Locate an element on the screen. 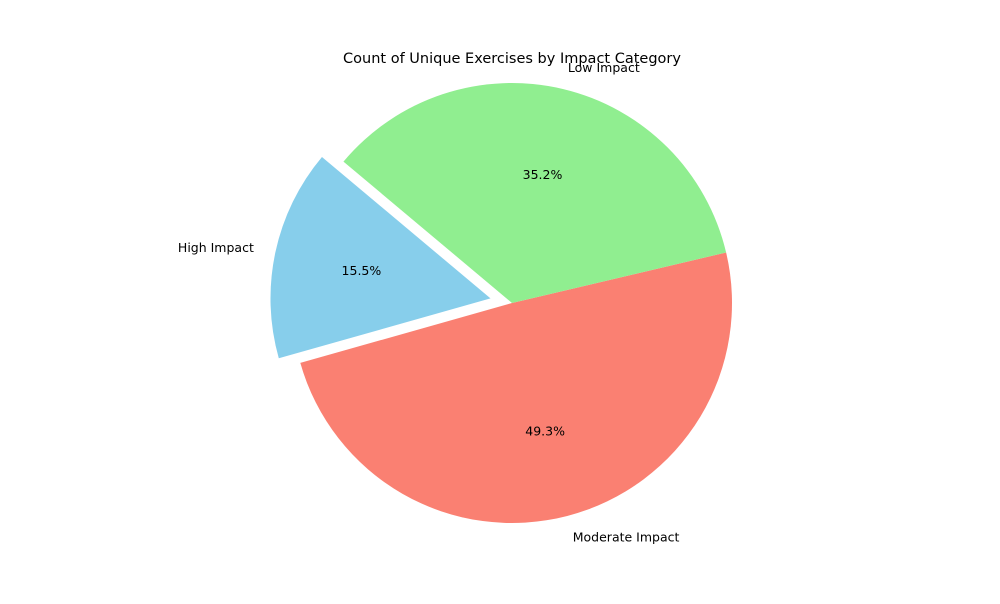 The image size is (1000, 604). percent-label-high-impact: 15.5% is located at coordinates (362, 270).